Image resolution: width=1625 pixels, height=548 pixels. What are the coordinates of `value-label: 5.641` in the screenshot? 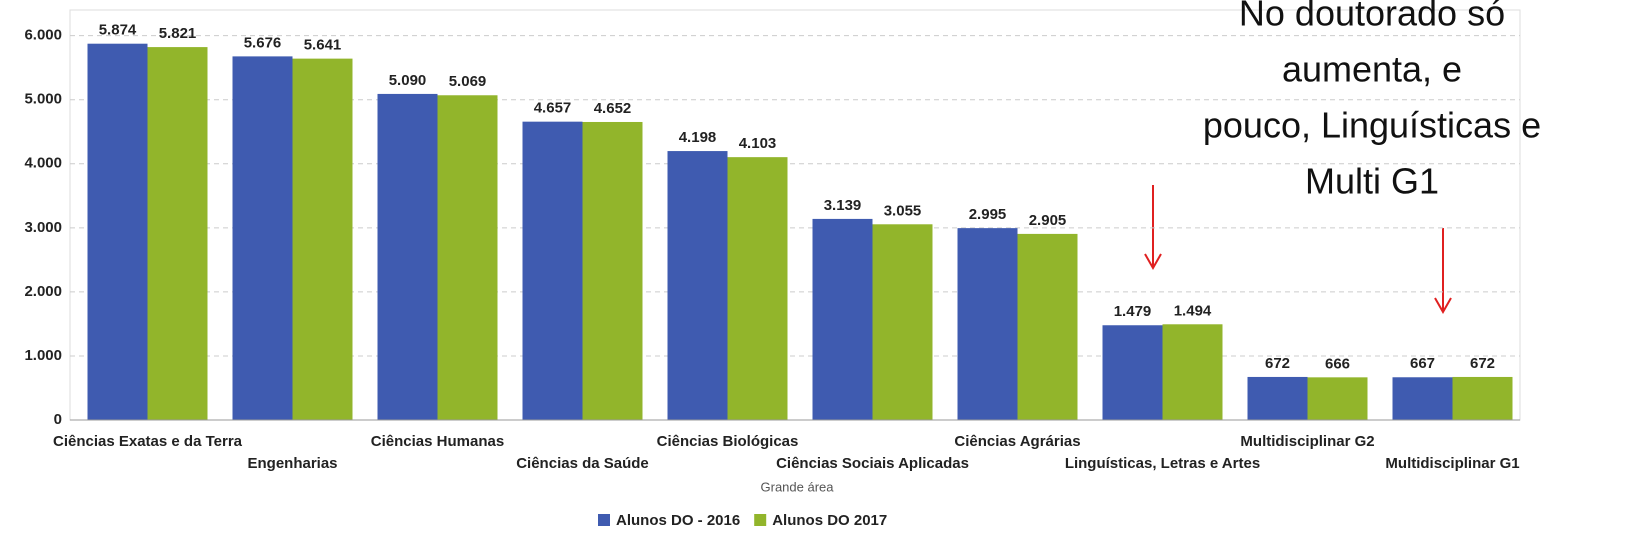 It's located at (323, 45).